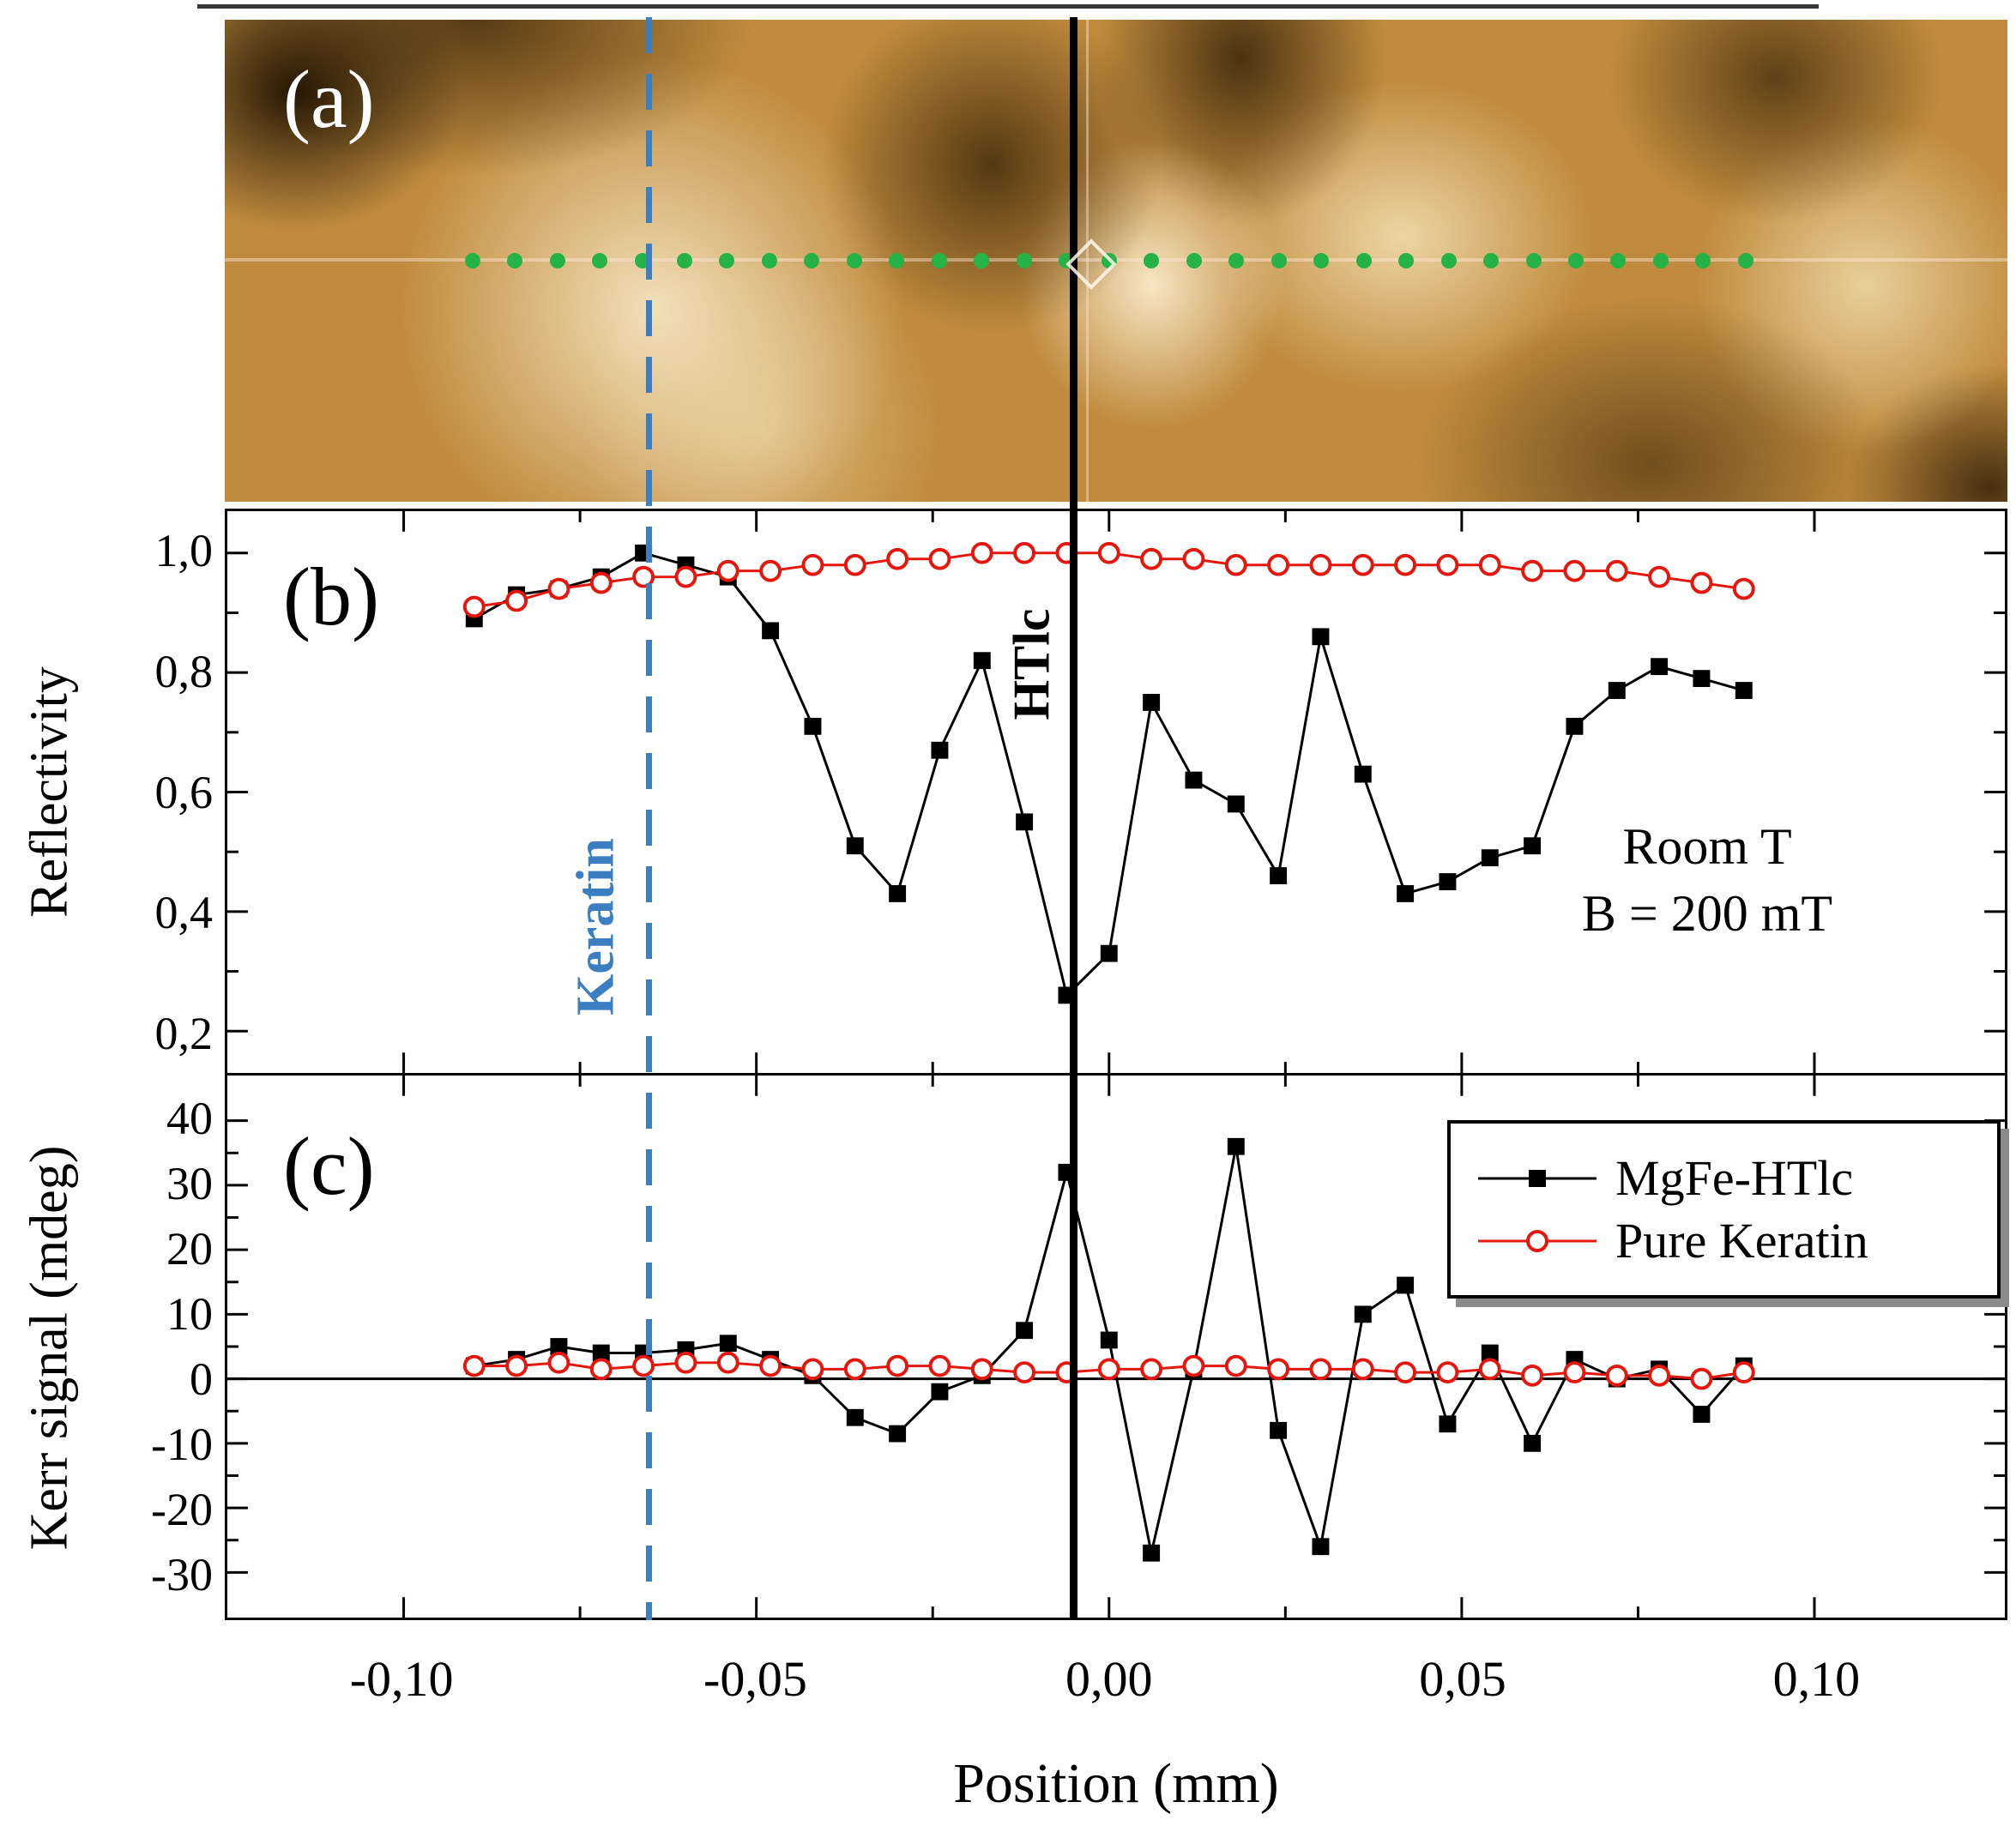 This screenshot has height=1844, width=2016. Describe the element at coordinates (650, 818) in the screenshot. I see `keratin-position-dashed-line` at that location.